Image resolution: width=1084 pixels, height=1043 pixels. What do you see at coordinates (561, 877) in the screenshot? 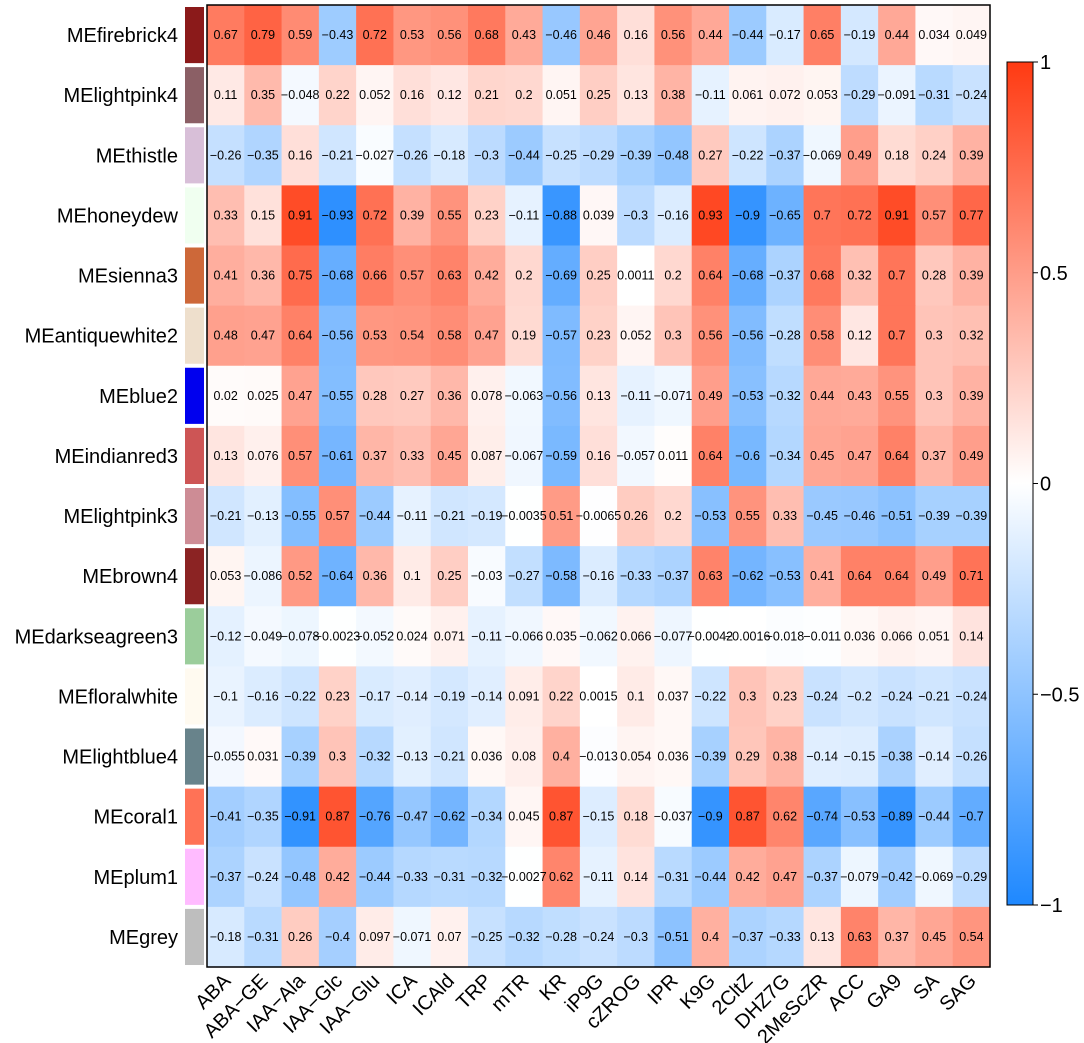
I see `cell-value-label: 0.62` at bounding box center [561, 877].